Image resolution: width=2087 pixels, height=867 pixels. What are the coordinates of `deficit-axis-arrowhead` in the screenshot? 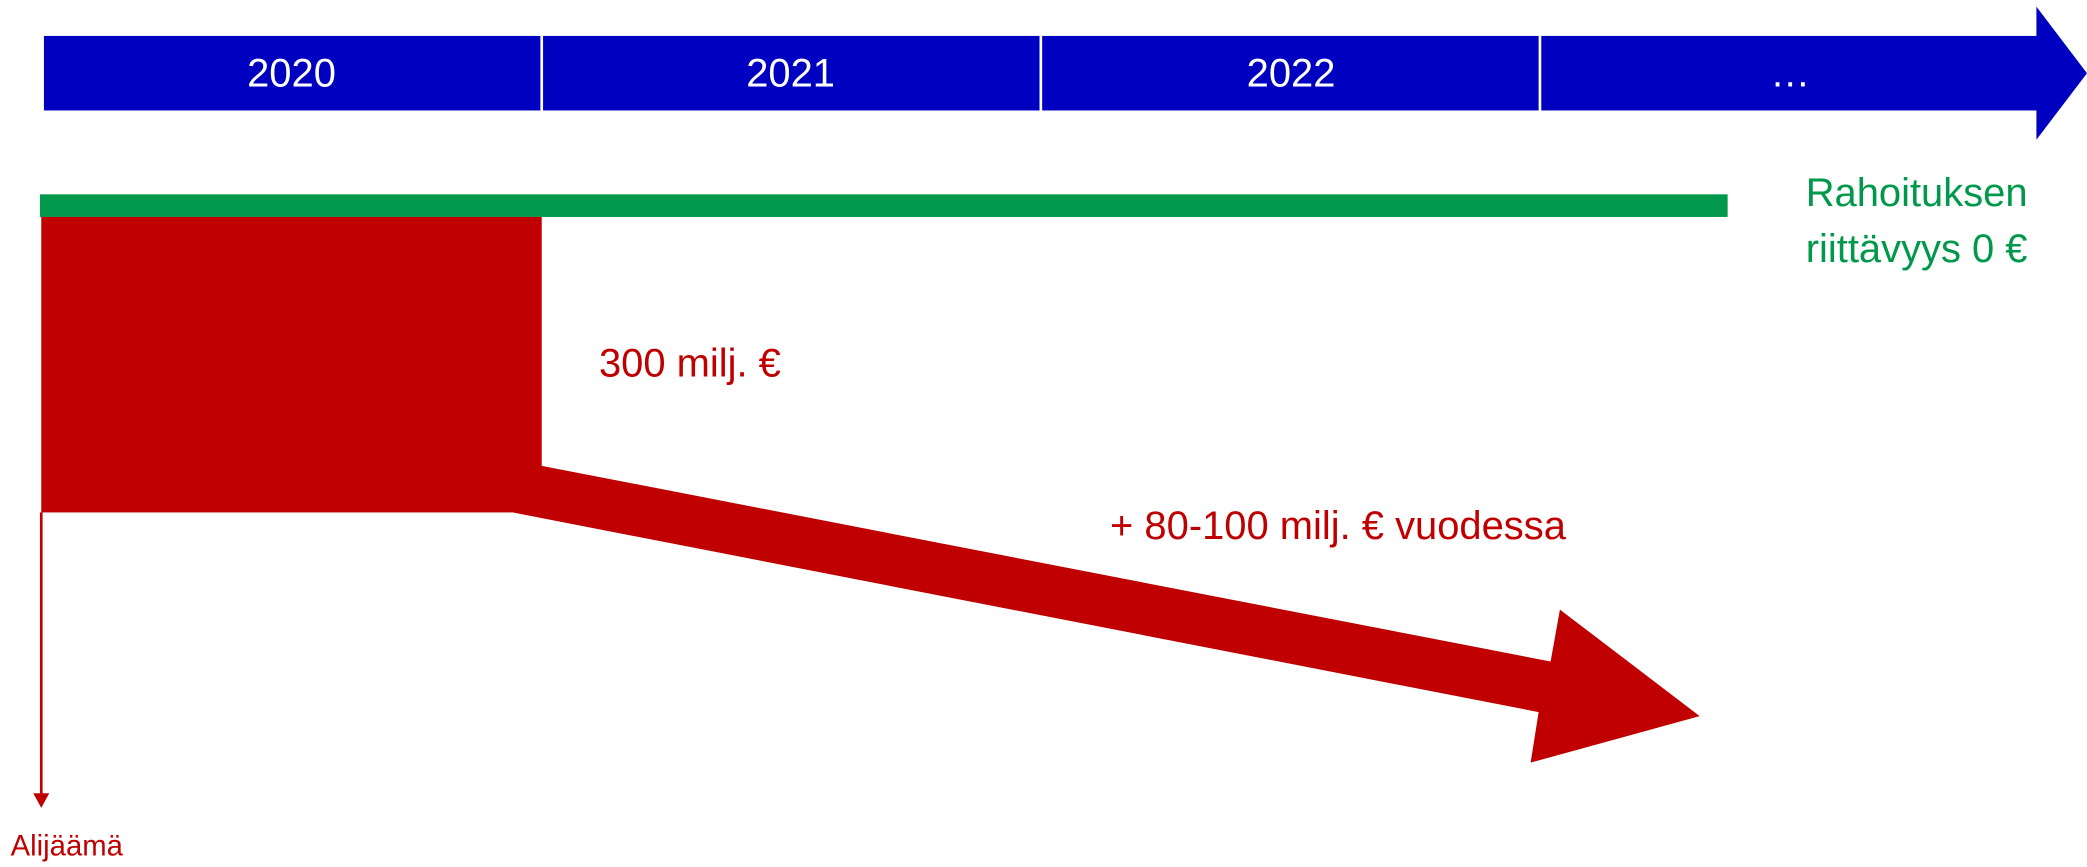 It's located at (41, 800).